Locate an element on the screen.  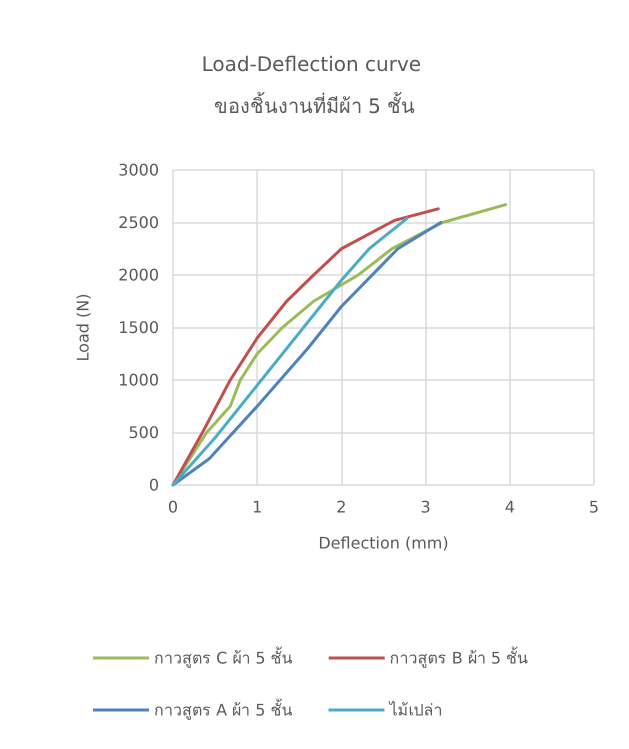
y-axis-title: Load (N) is located at coordinates (83, 328).